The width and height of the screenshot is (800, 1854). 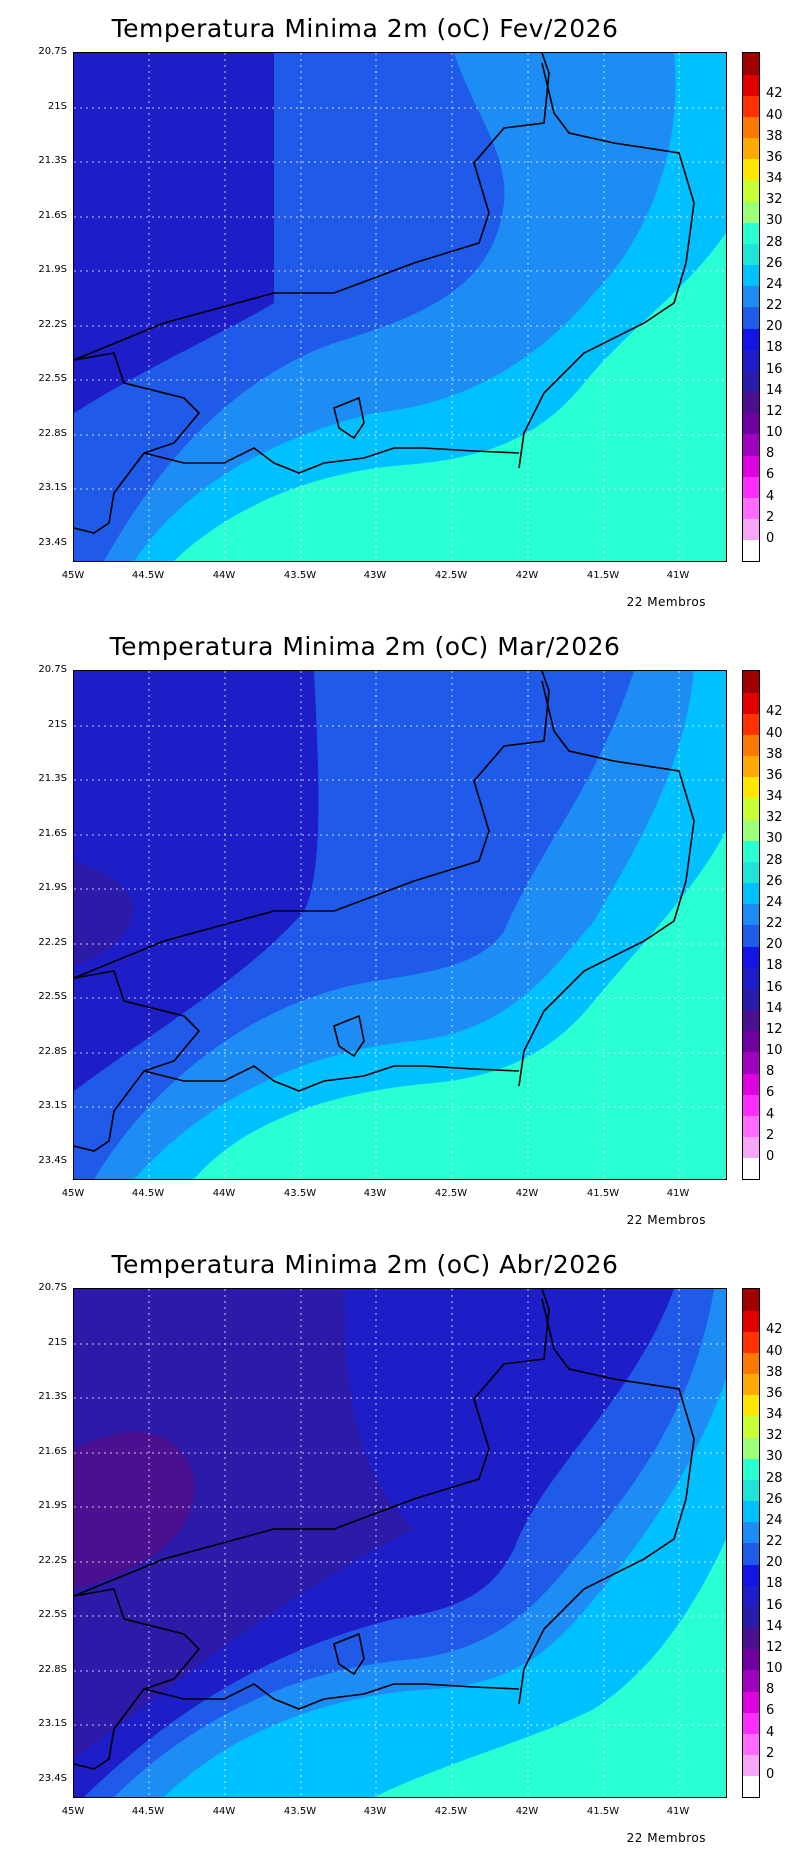 I want to click on legend-label: 34, so click(x=774, y=796).